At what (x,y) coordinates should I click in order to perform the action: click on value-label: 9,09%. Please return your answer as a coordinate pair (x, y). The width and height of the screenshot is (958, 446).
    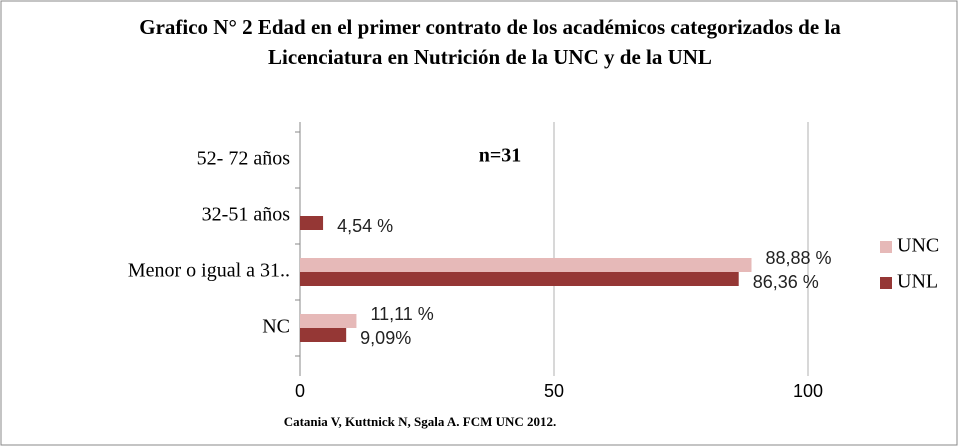
    Looking at the image, I should click on (385, 338).